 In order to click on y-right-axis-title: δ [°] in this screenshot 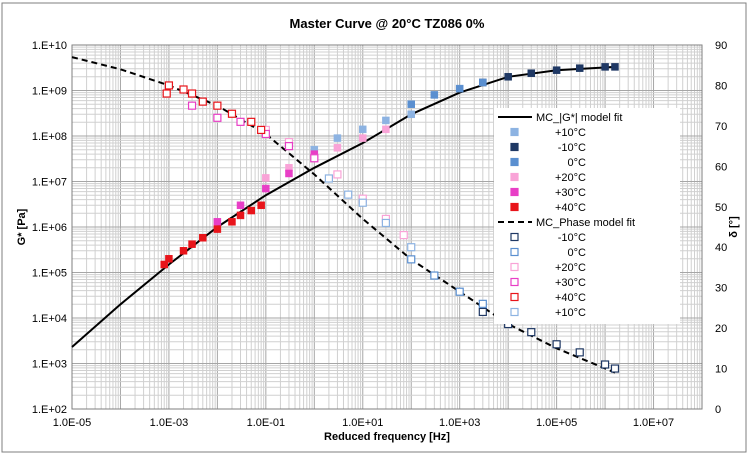, I will do `click(734, 227)`.